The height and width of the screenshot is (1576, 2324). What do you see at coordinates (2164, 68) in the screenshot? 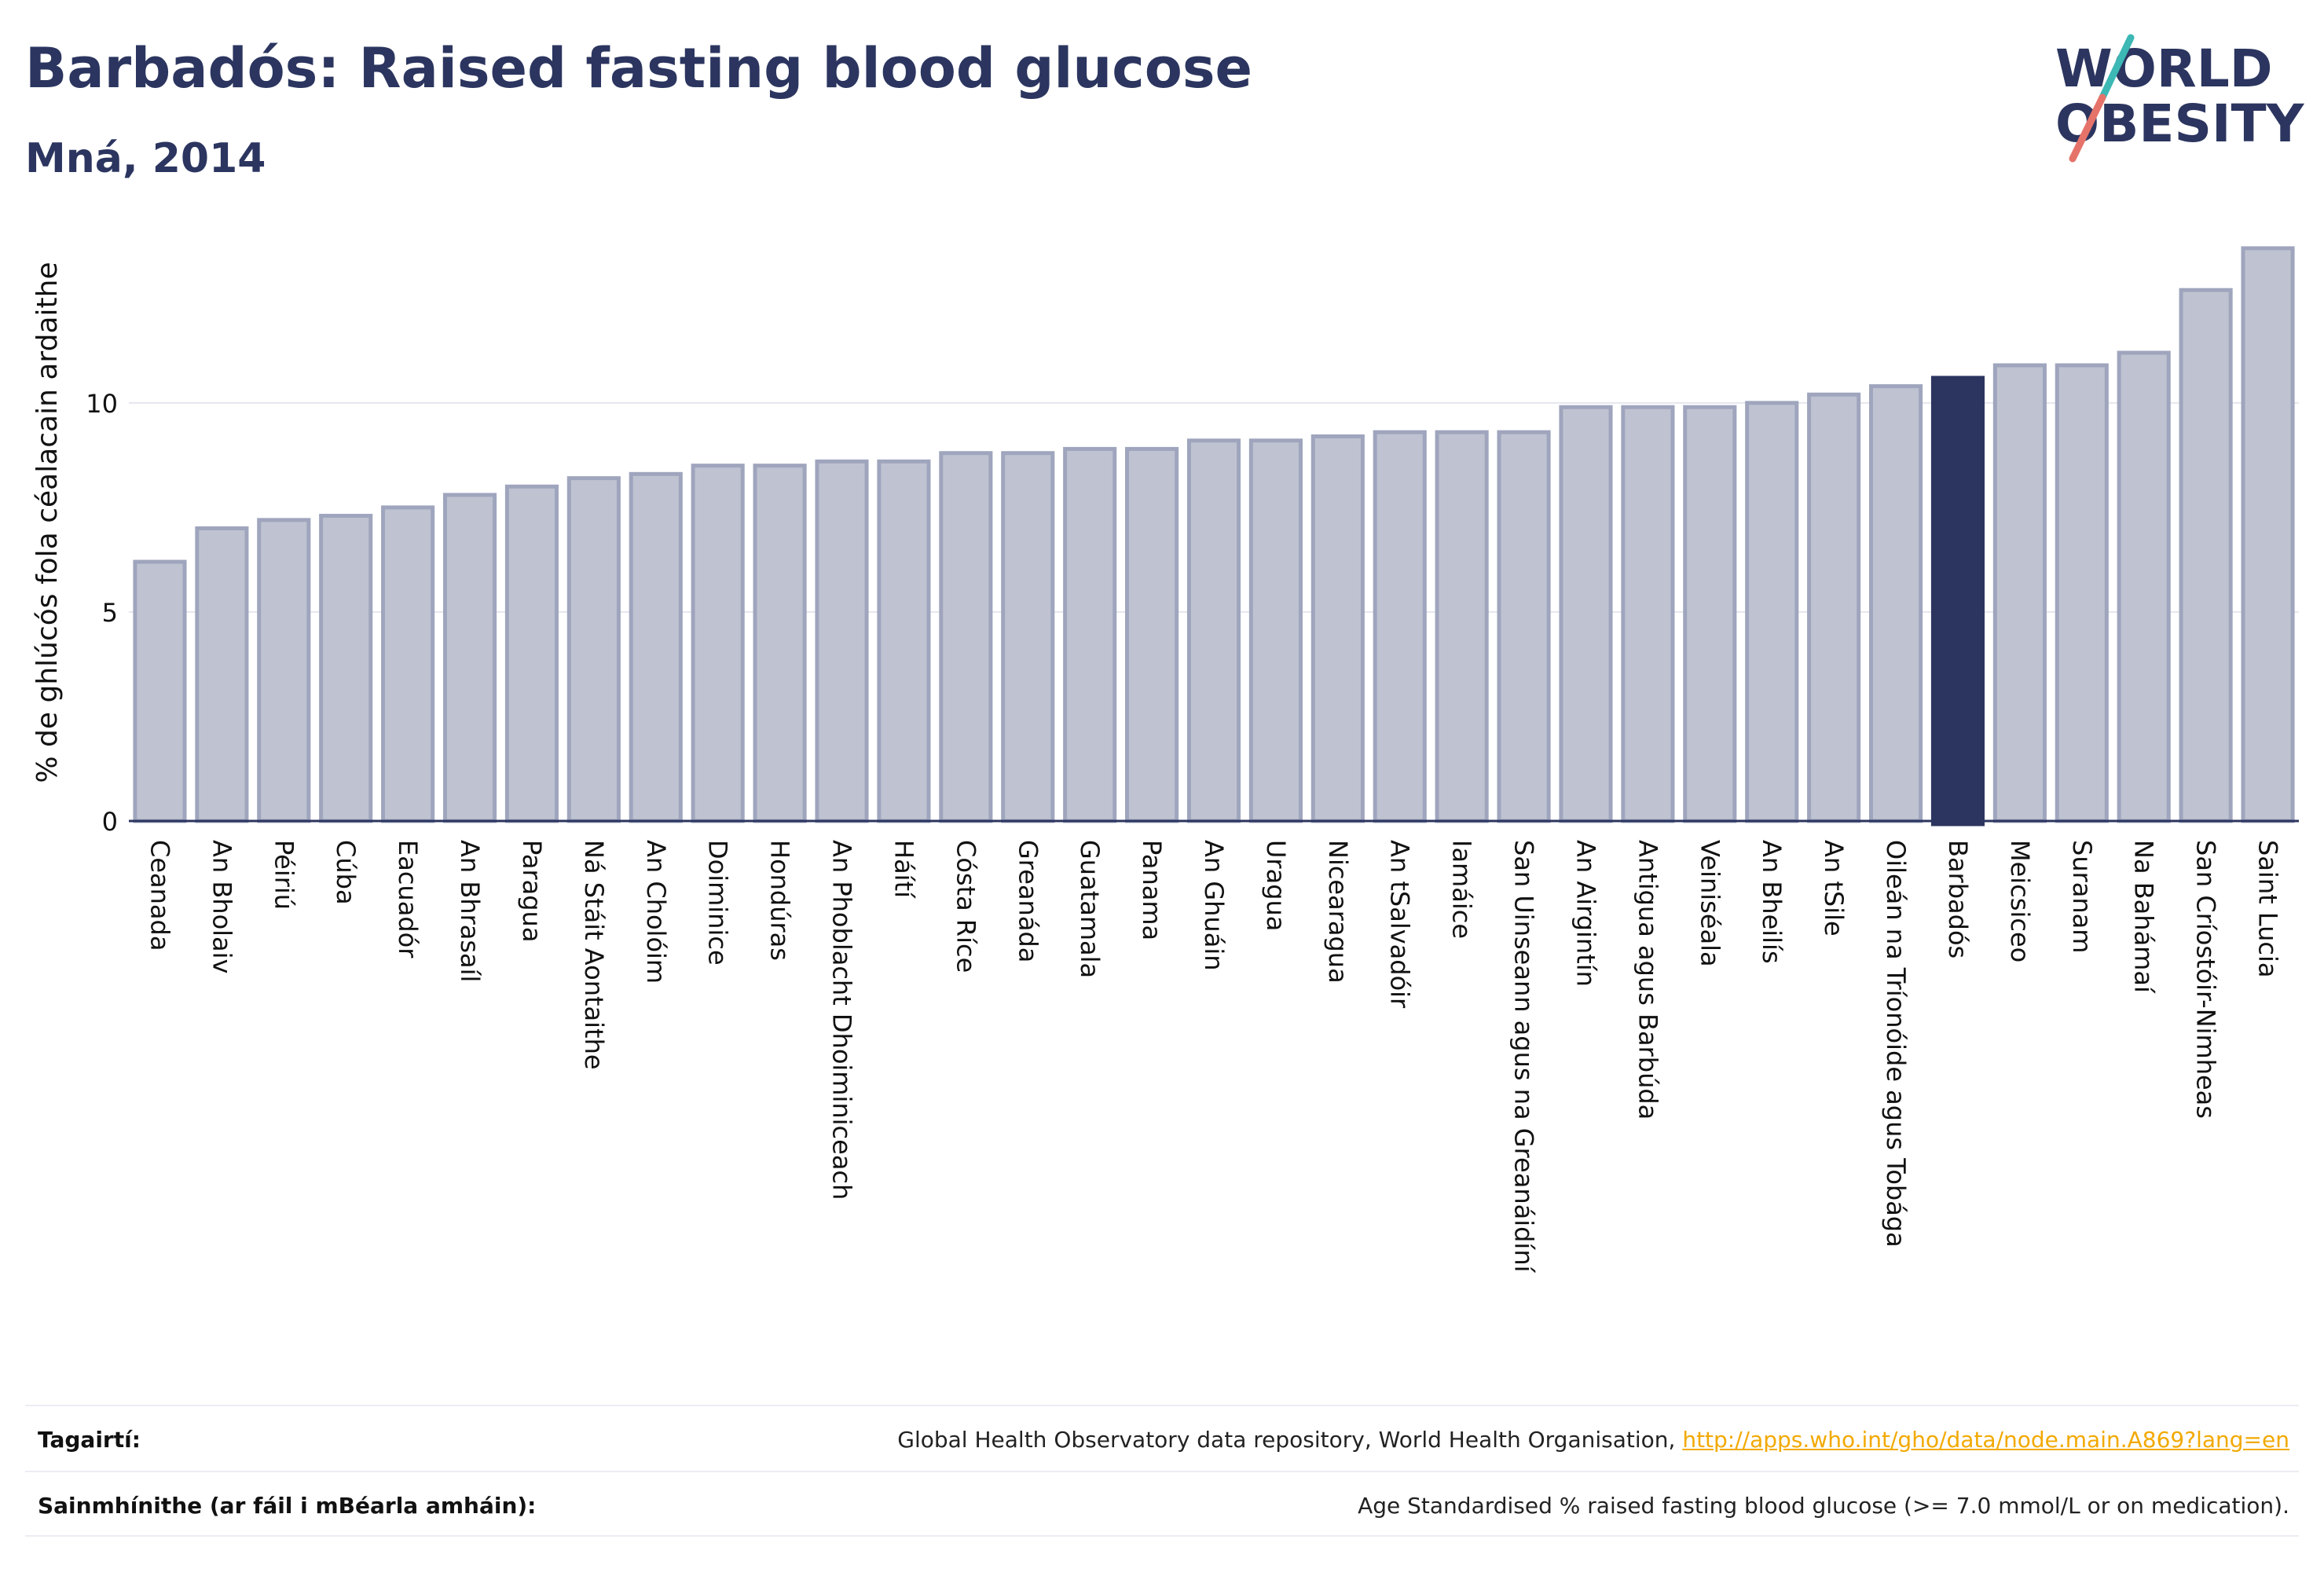
I see `logo-line1: WORLD` at bounding box center [2164, 68].